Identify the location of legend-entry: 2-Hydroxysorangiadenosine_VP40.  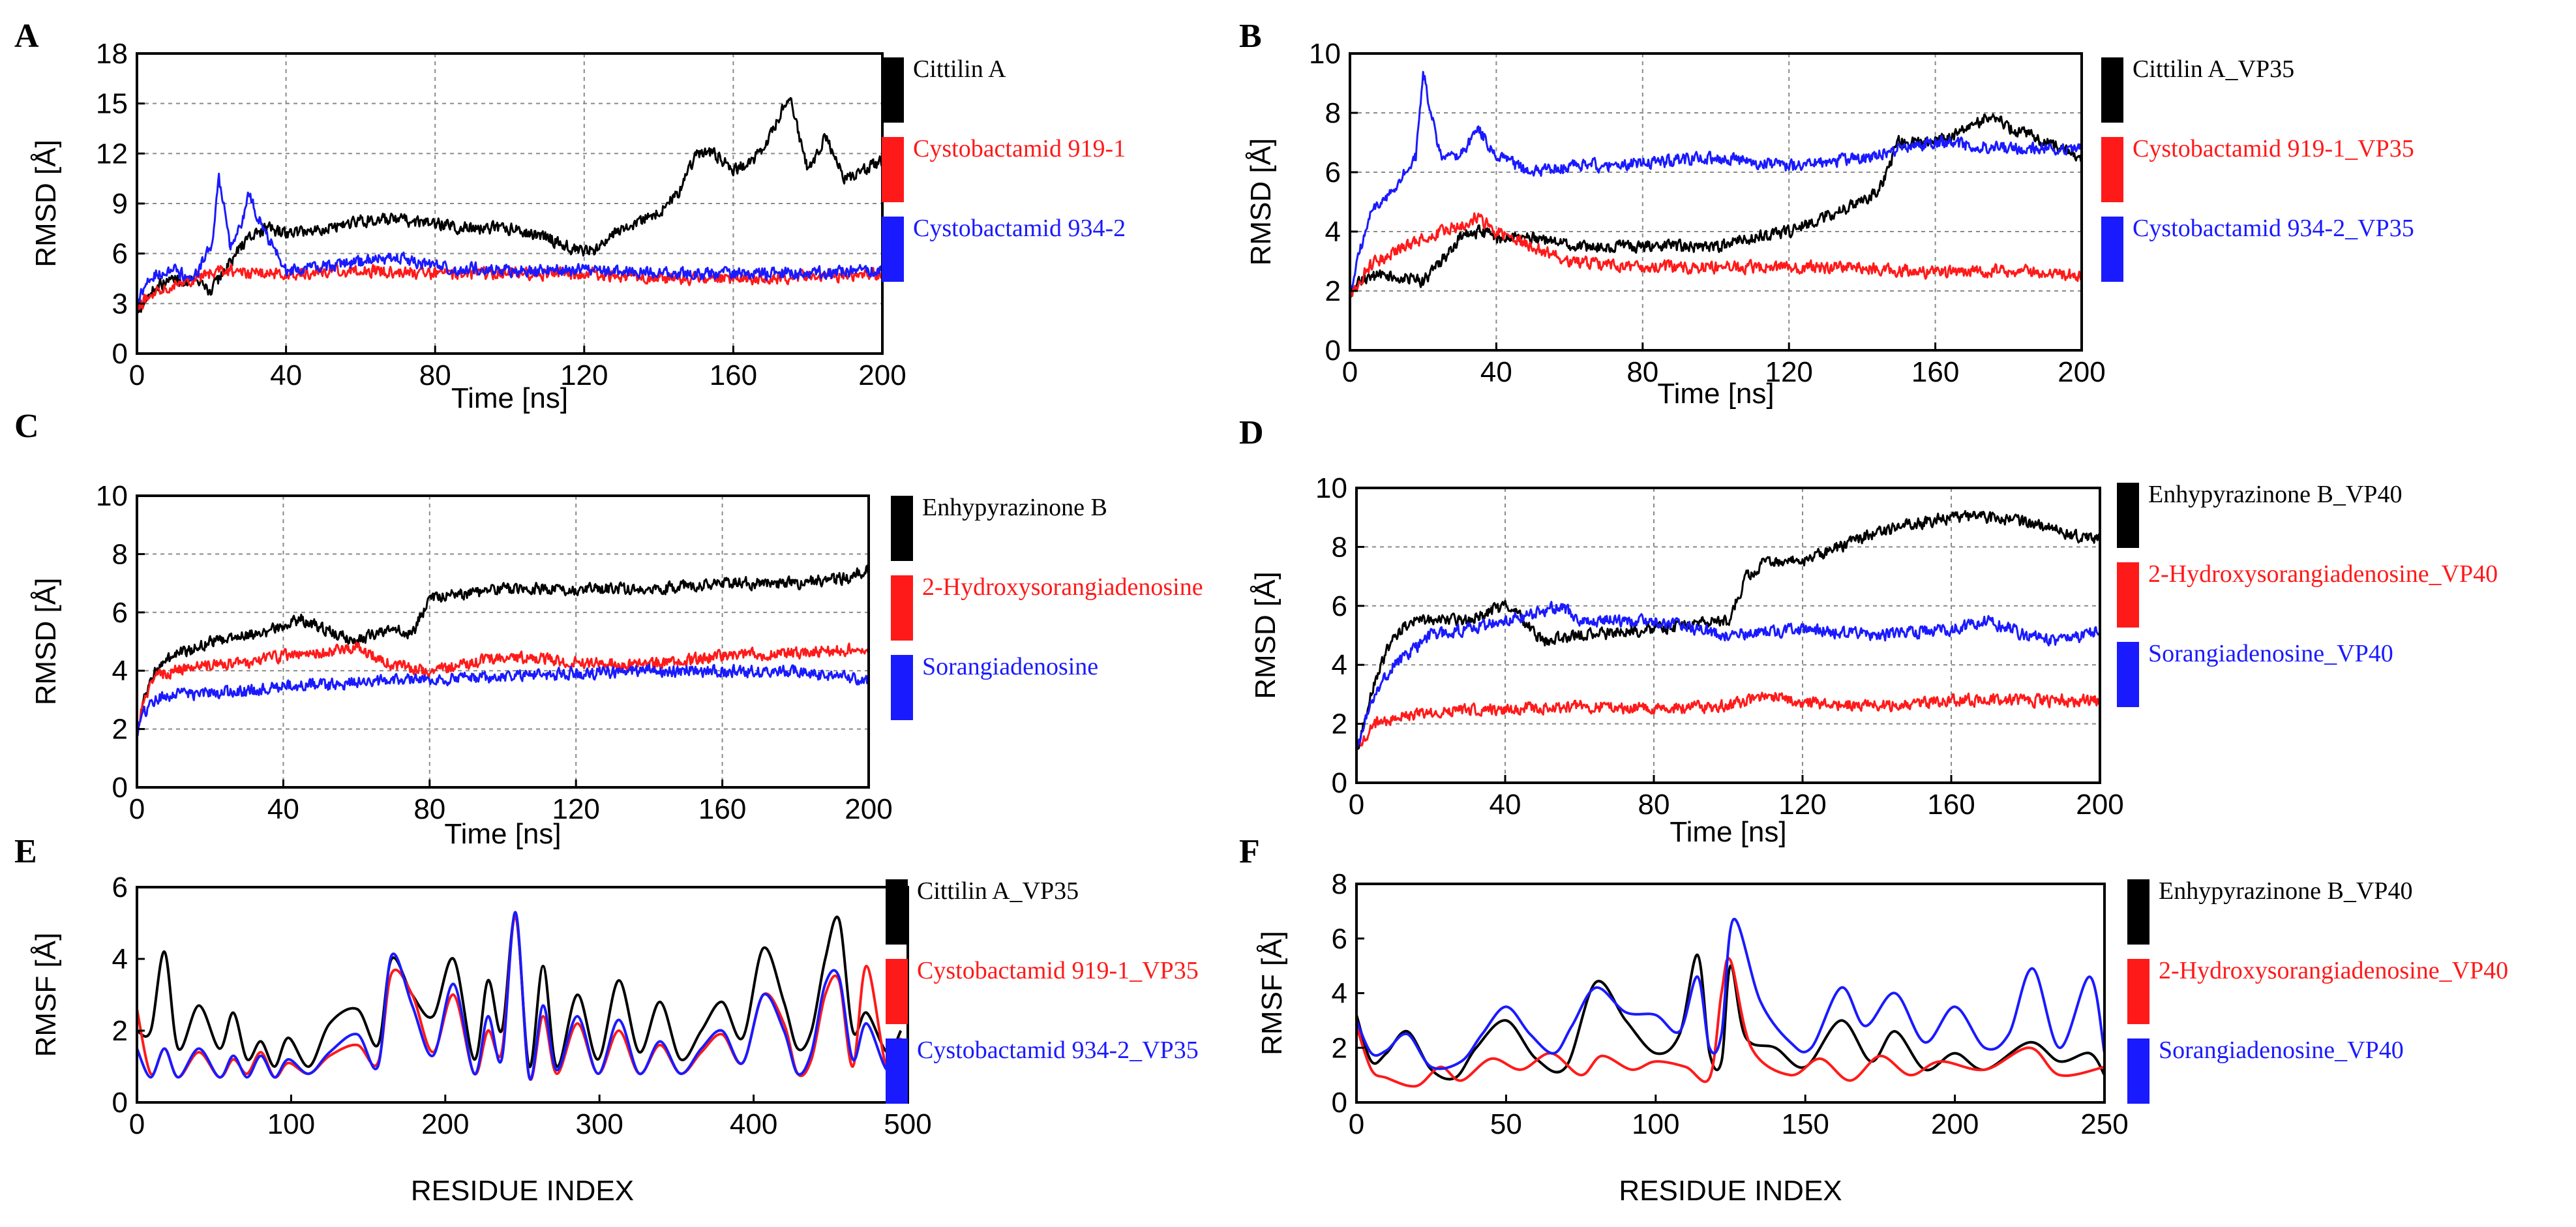
(2323, 574).